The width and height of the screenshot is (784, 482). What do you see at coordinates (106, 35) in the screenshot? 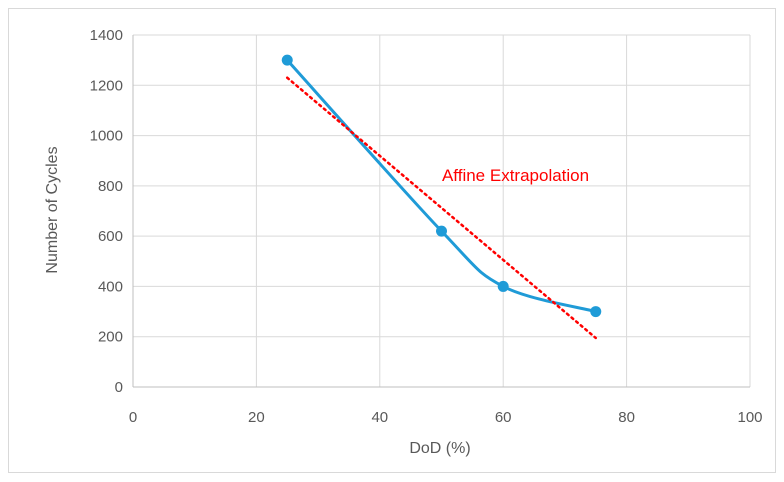
I see `y-tick-1400: 1400` at bounding box center [106, 35].